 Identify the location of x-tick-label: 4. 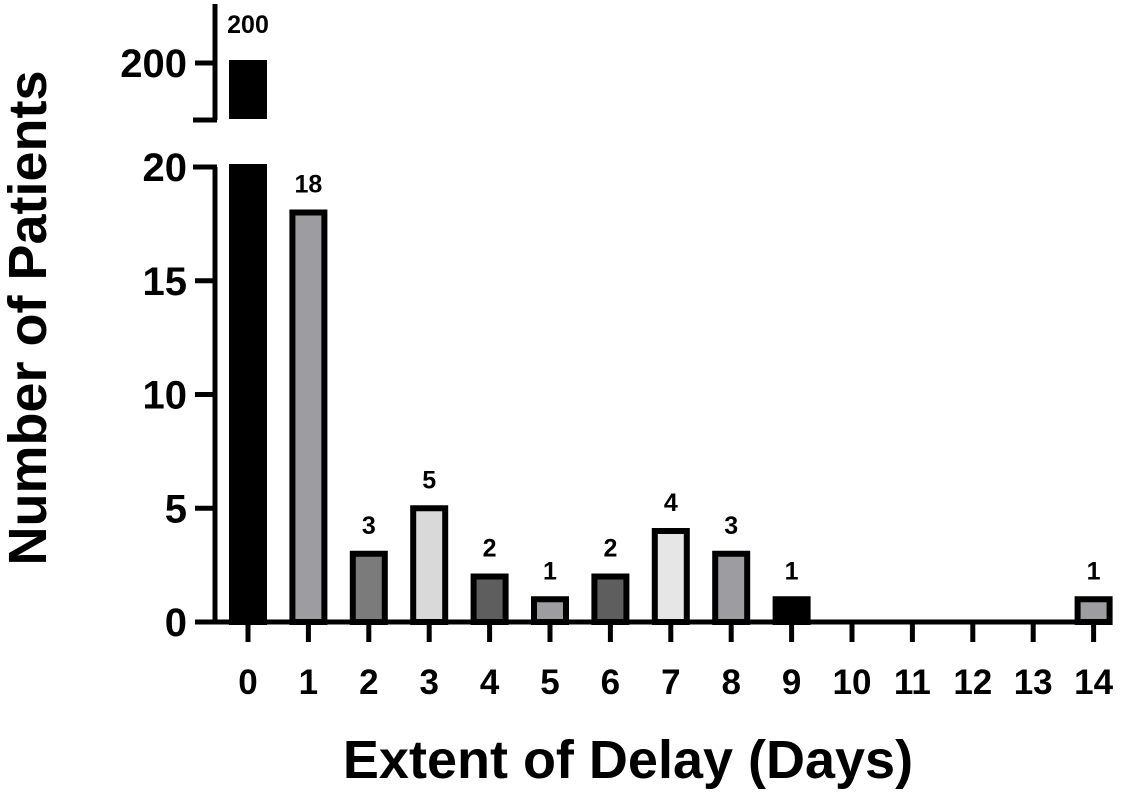
(490, 682).